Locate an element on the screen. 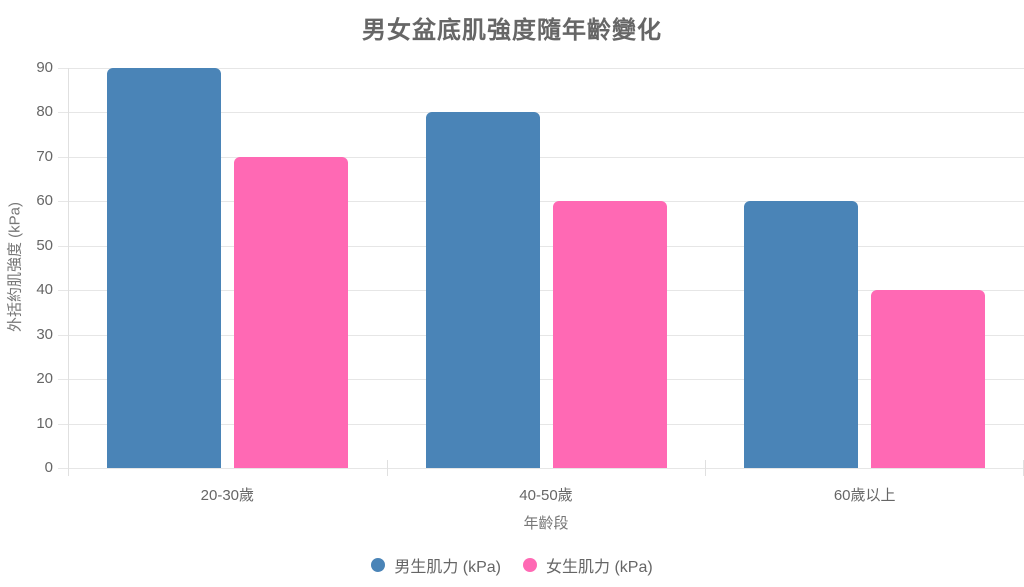 The image size is (1024, 587). y-tick-label-90: 90 is located at coordinates (44, 67).